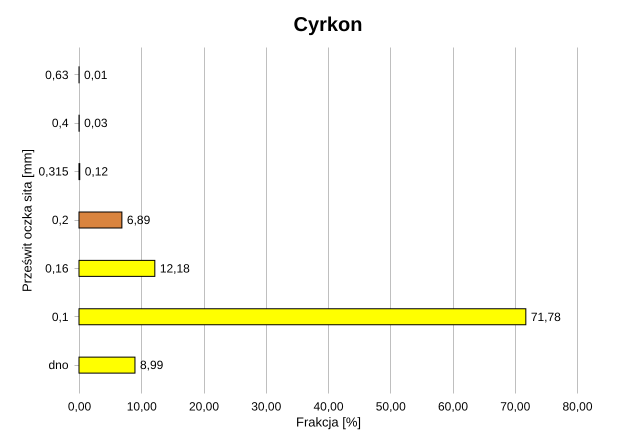 Image resolution: width=628 pixels, height=444 pixels. Describe the element at coordinates (175, 268) in the screenshot. I see `data-label: 12,18` at that location.